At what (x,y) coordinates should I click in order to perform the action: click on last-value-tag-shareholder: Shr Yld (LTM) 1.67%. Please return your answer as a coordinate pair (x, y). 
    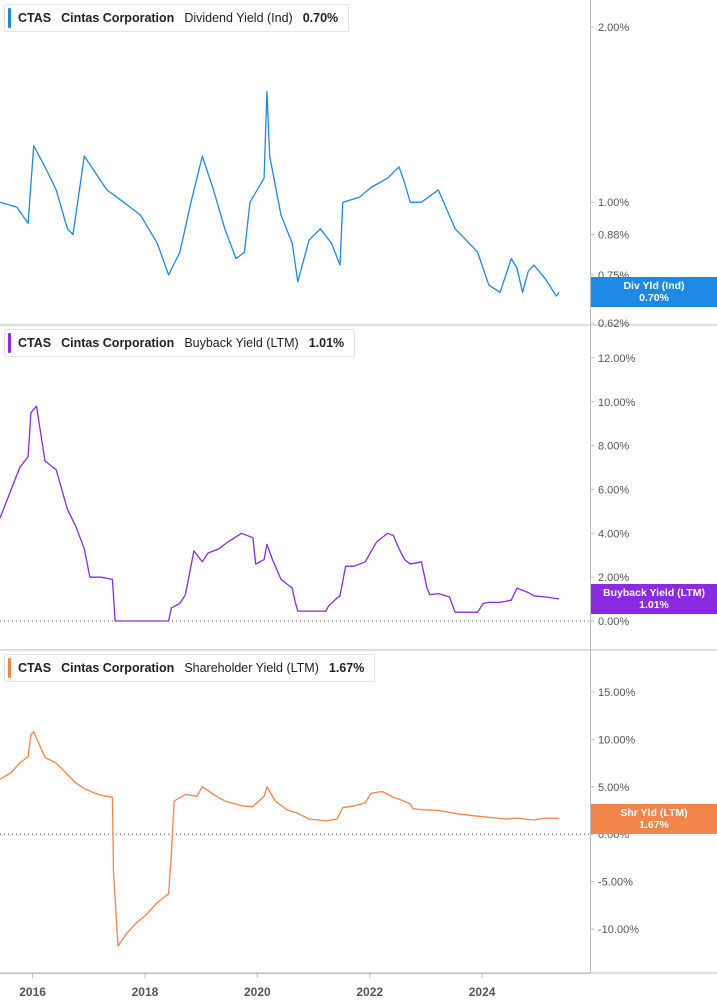
    Looking at the image, I should click on (654, 819).